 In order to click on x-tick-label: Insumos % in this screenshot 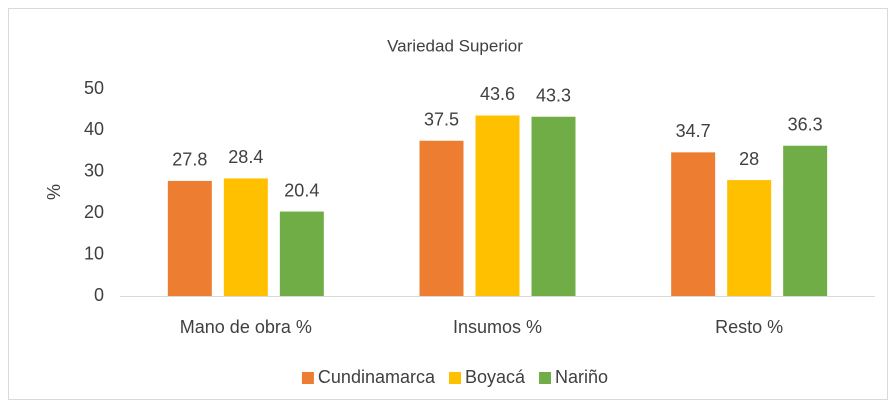, I will do `click(497, 327)`.